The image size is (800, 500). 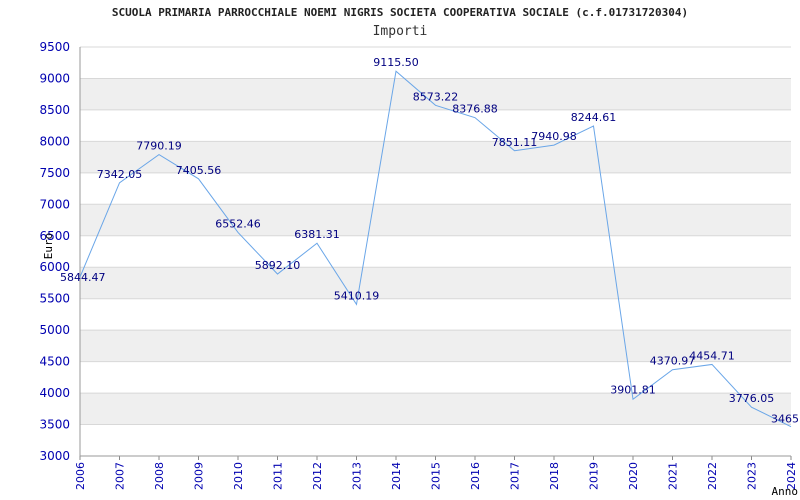 What do you see at coordinates (54, 267) in the screenshot?
I see `y-tick-label: 6000` at bounding box center [54, 267].